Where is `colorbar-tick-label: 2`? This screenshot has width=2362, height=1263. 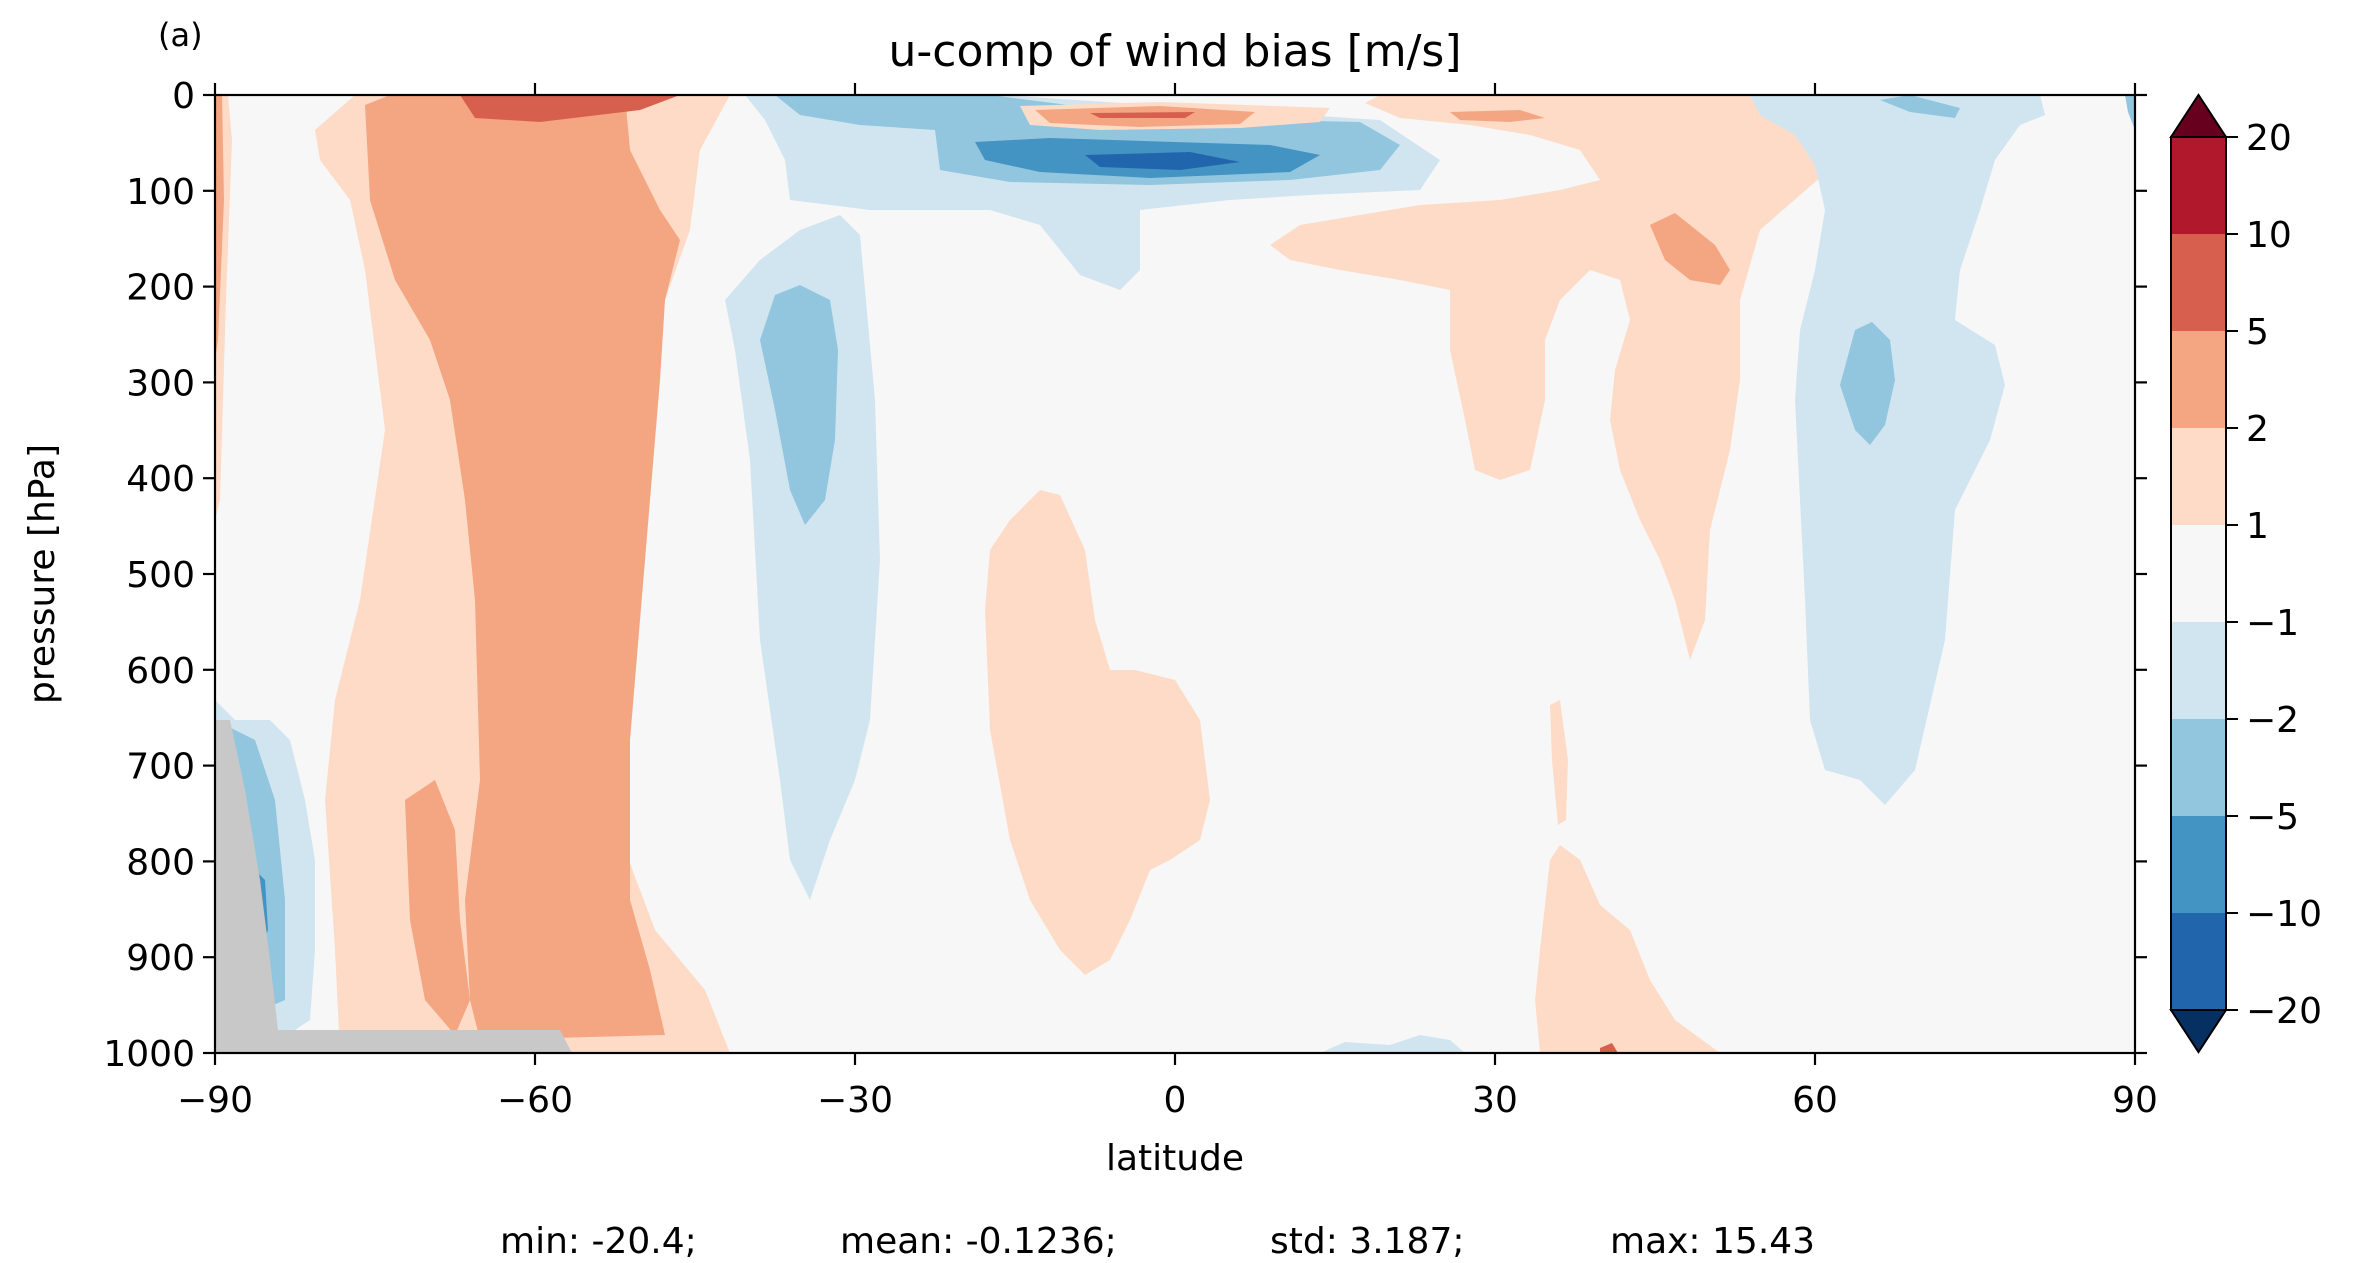 colorbar-tick-label: 2 is located at coordinates (2257, 429).